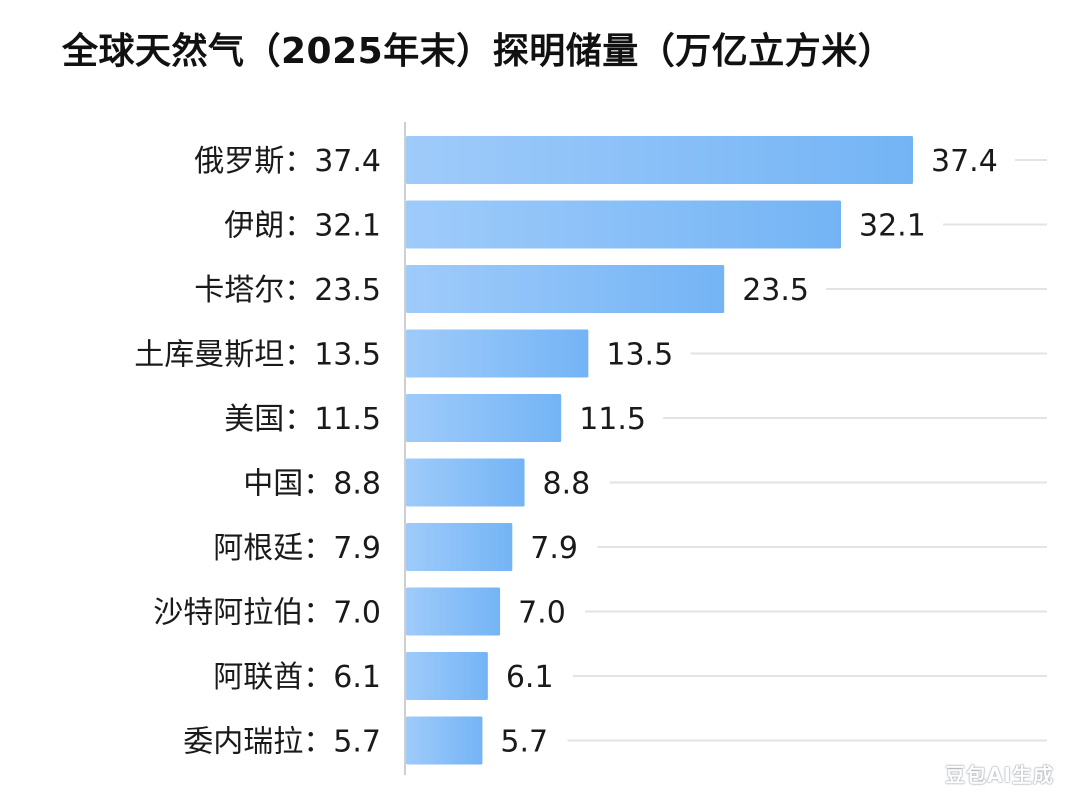 This screenshot has height=810, width=1080. Describe the element at coordinates (312, 484) in the screenshot. I see `category-label: 中国：8.8` at that location.